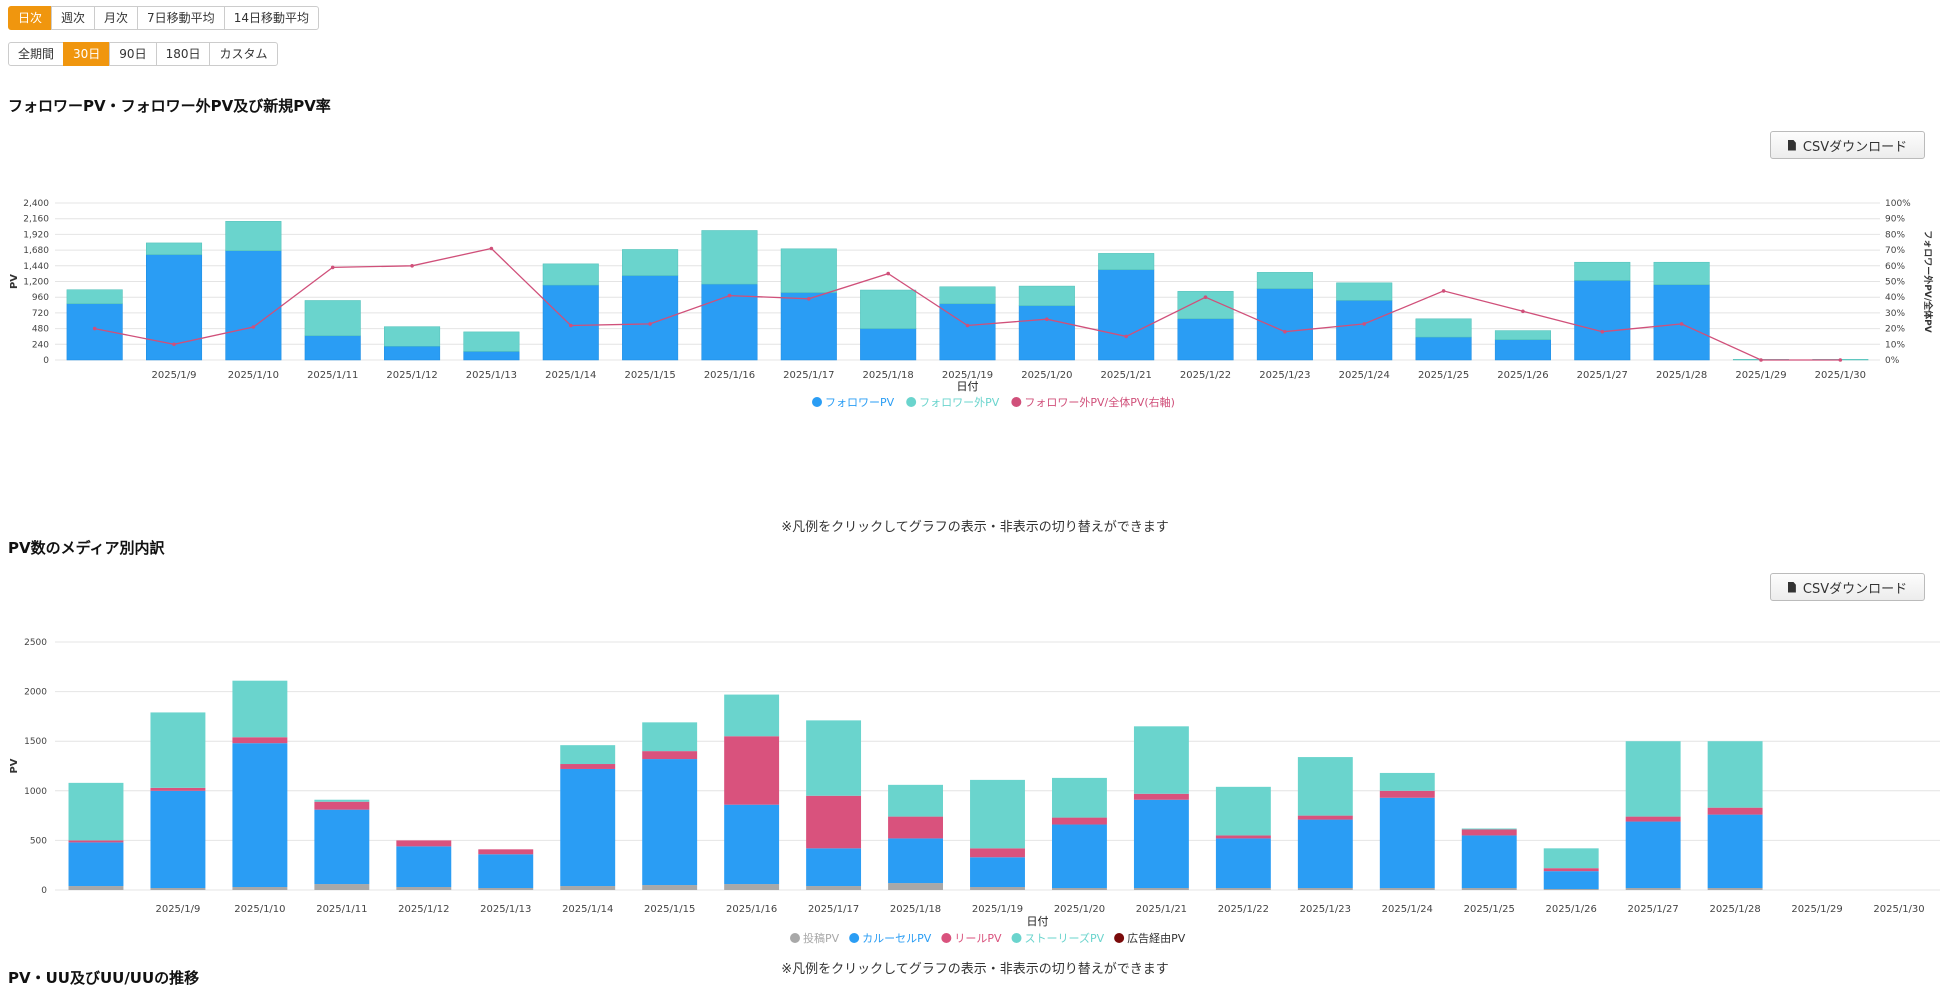 Image resolution: width=1950 pixels, height=988 pixels. What do you see at coordinates (1058, 938) in the screenshot?
I see `chart2-legend-item: ストーリーズPV` at bounding box center [1058, 938].